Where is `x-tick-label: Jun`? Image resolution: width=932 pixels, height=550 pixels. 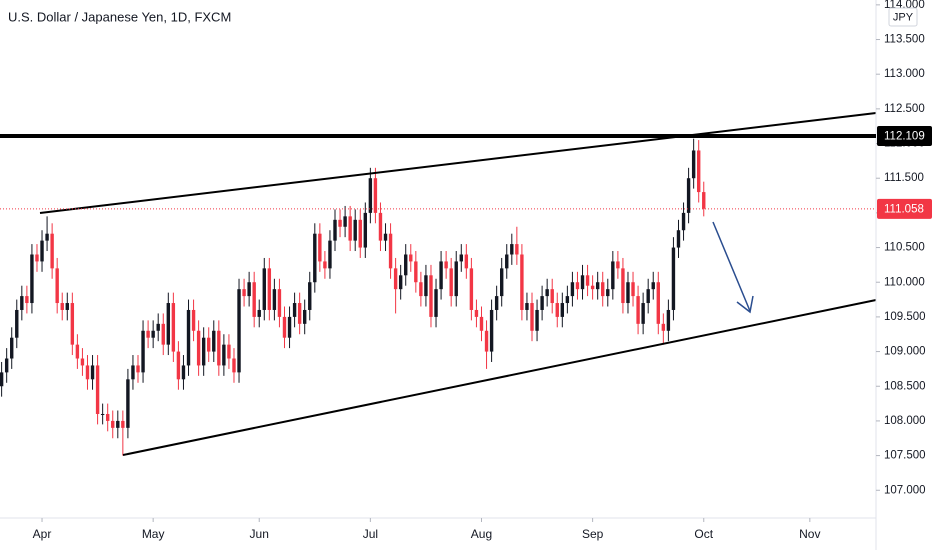
x-tick-label: Jun is located at coordinates (259, 534).